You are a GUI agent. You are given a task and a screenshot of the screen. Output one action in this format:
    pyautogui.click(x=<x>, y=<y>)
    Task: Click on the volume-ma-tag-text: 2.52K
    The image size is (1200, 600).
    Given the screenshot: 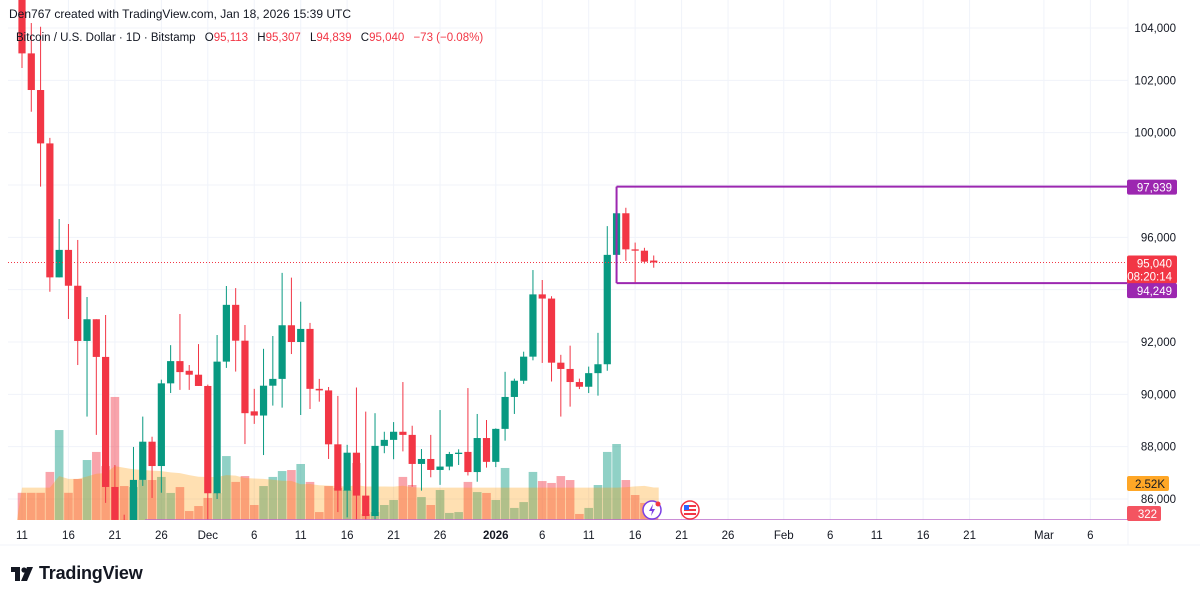 What is the action you would take?
    pyautogui.click(x=1150, y=485)
    